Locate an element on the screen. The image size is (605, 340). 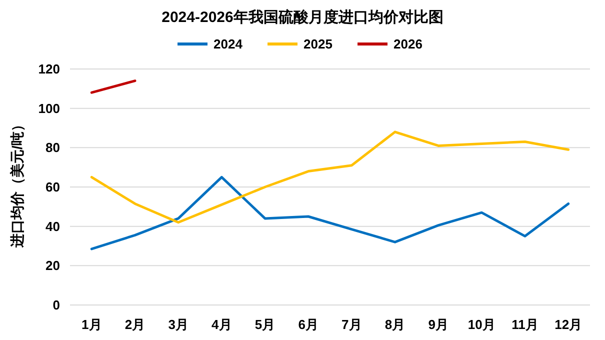
x-tick-label: 8月 is located at coordinates (395, 324).